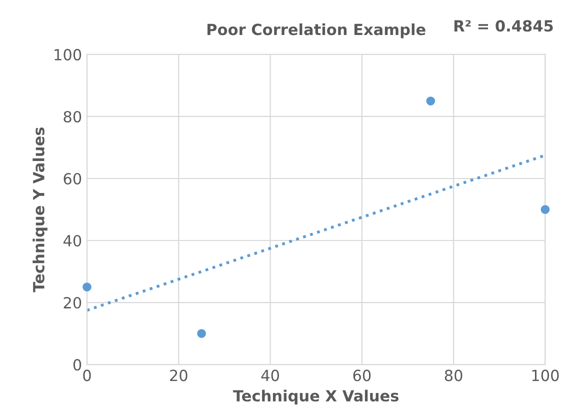  I want to click on y-axis-title: Technique Y Values, so click(40, 209).